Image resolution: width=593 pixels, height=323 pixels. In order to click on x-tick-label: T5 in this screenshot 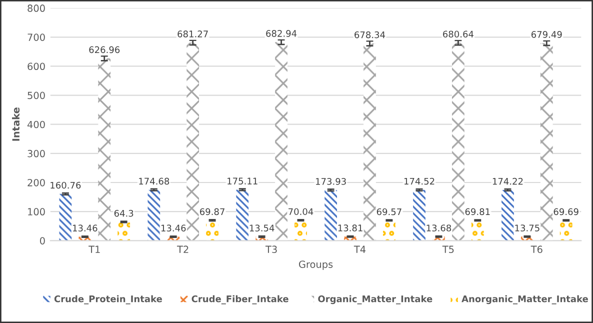, I will do `click(448, 250)`.